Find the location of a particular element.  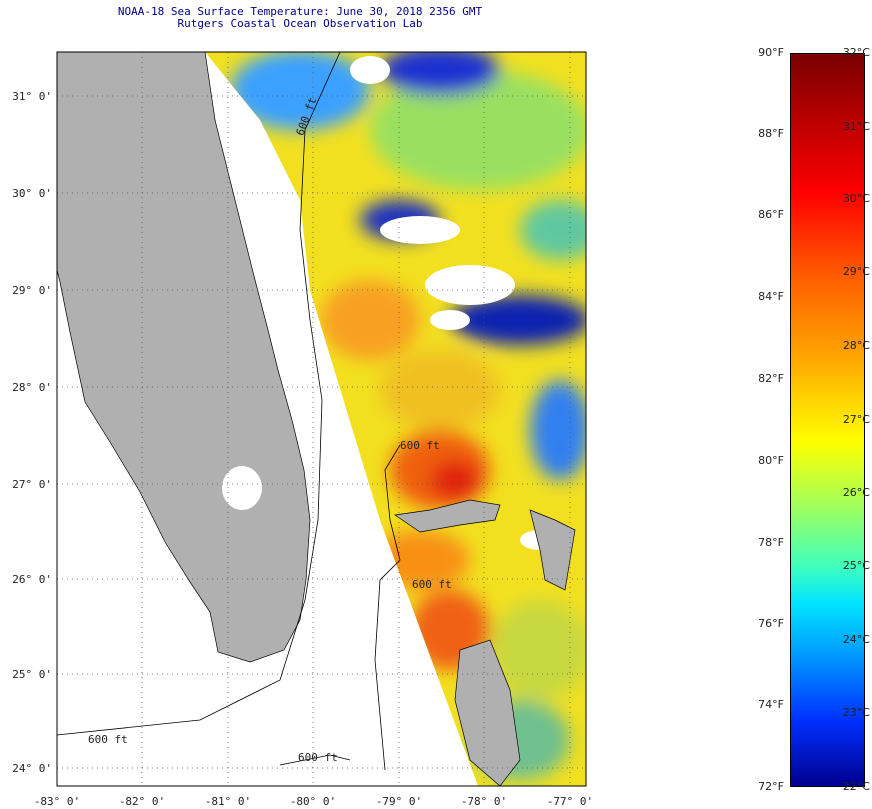

lat-label: 24° 0' is located at coordinates (32, 768).